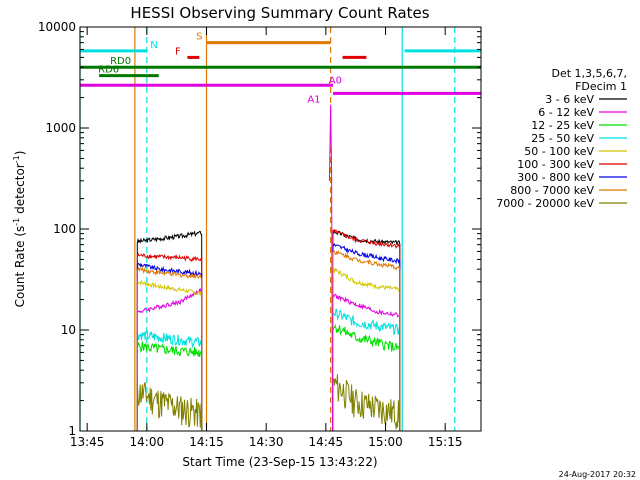 The image size is (640, 480). Describe the element at coordinates (562, 138) in the screenshot. I see `legend-label-3: 25 - 50 keV` at that location.